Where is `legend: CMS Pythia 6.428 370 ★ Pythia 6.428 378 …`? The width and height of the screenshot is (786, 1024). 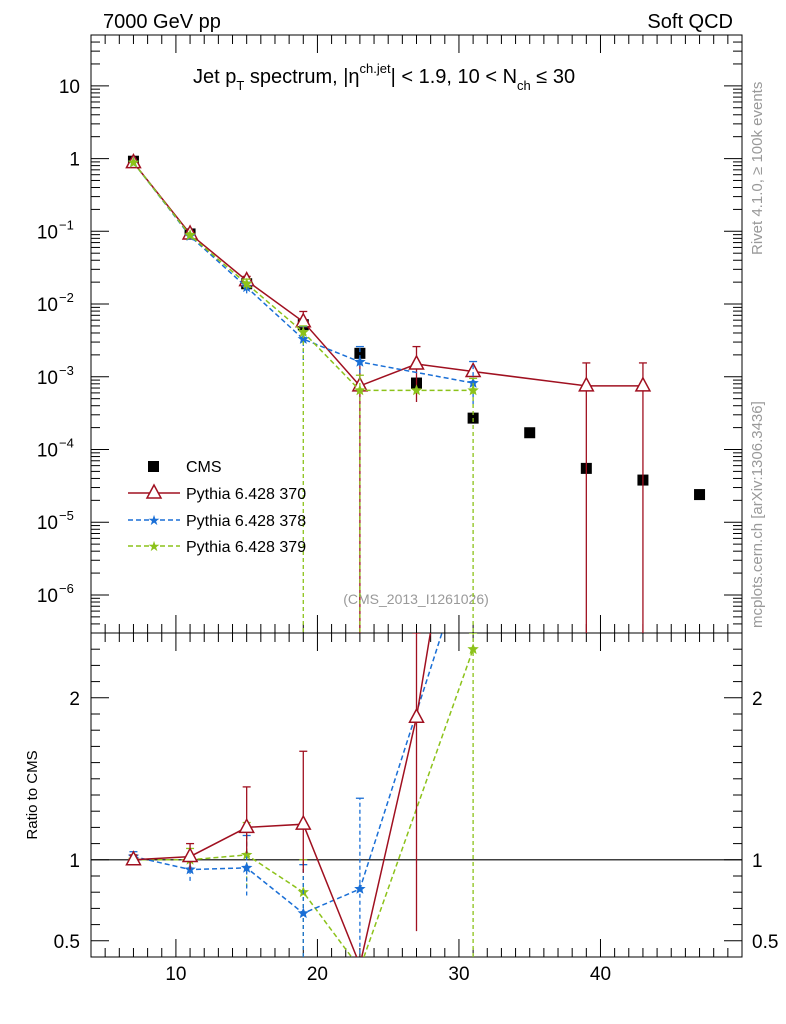
legend: CMS Pythia 6.428 370 ★ Pythia 6.428 378 … is located at coordinates (217, 507).